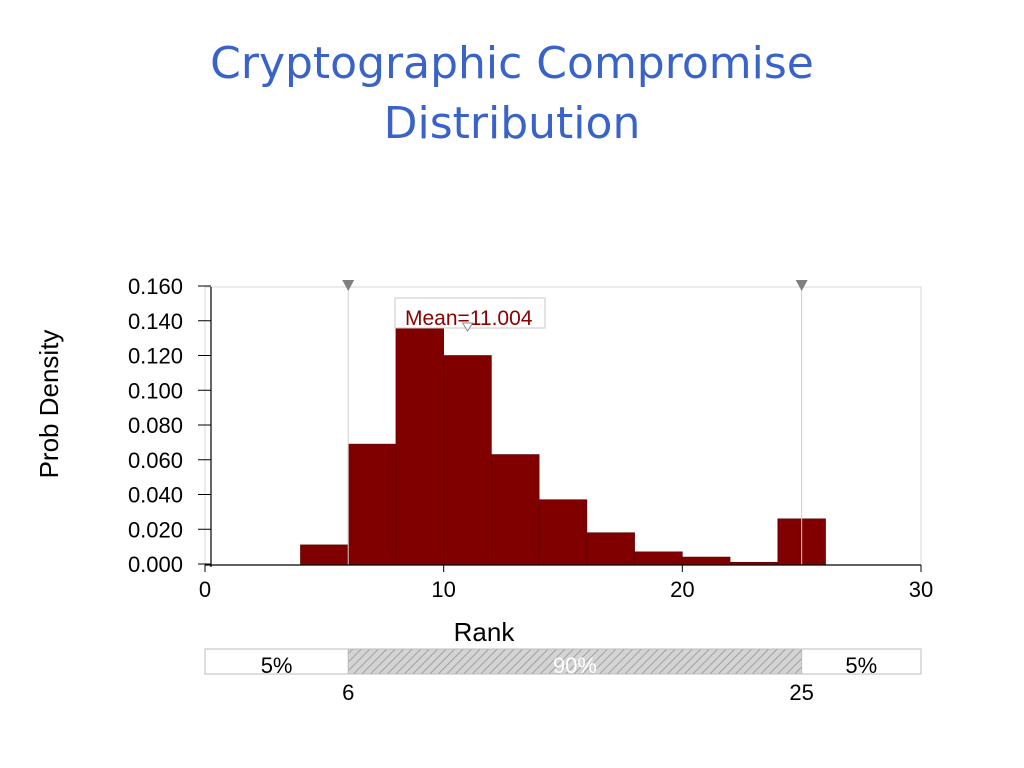 The image size is (1024, 768). Describe the element at coordinates (443, 589) in the screenshot. I see `x-tick-label-1: 10` at that location.